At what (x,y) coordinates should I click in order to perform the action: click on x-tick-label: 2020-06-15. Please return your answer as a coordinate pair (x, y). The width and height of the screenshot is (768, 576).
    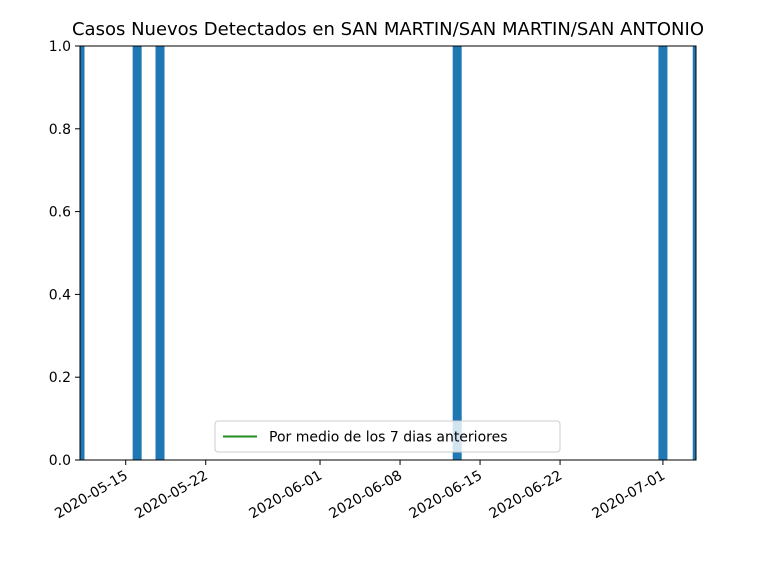
    Looking at the image, I should click on (446, 495).